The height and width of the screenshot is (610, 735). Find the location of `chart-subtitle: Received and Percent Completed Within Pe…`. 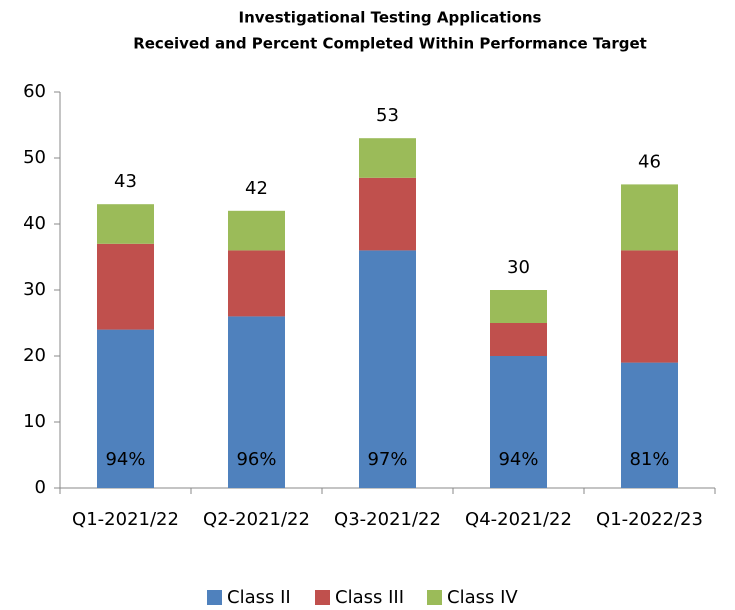

chart-subtitle: Received and Percent Completed Within Pe… is located at coordinates (390, 44).